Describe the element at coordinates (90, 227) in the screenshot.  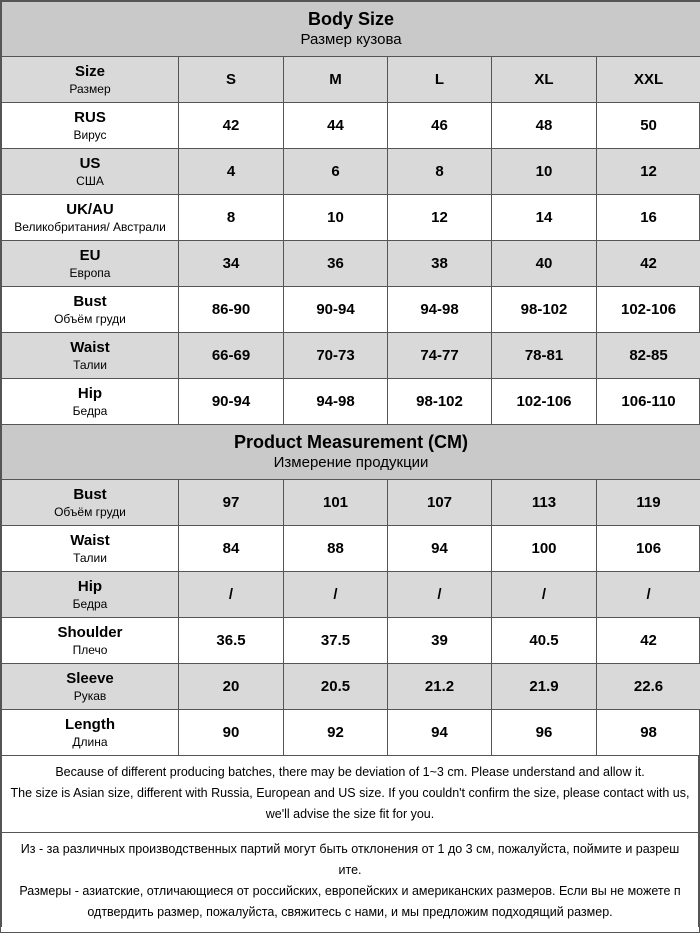
I see `row-label-sub: Великобритания/ Австрали` at that location.